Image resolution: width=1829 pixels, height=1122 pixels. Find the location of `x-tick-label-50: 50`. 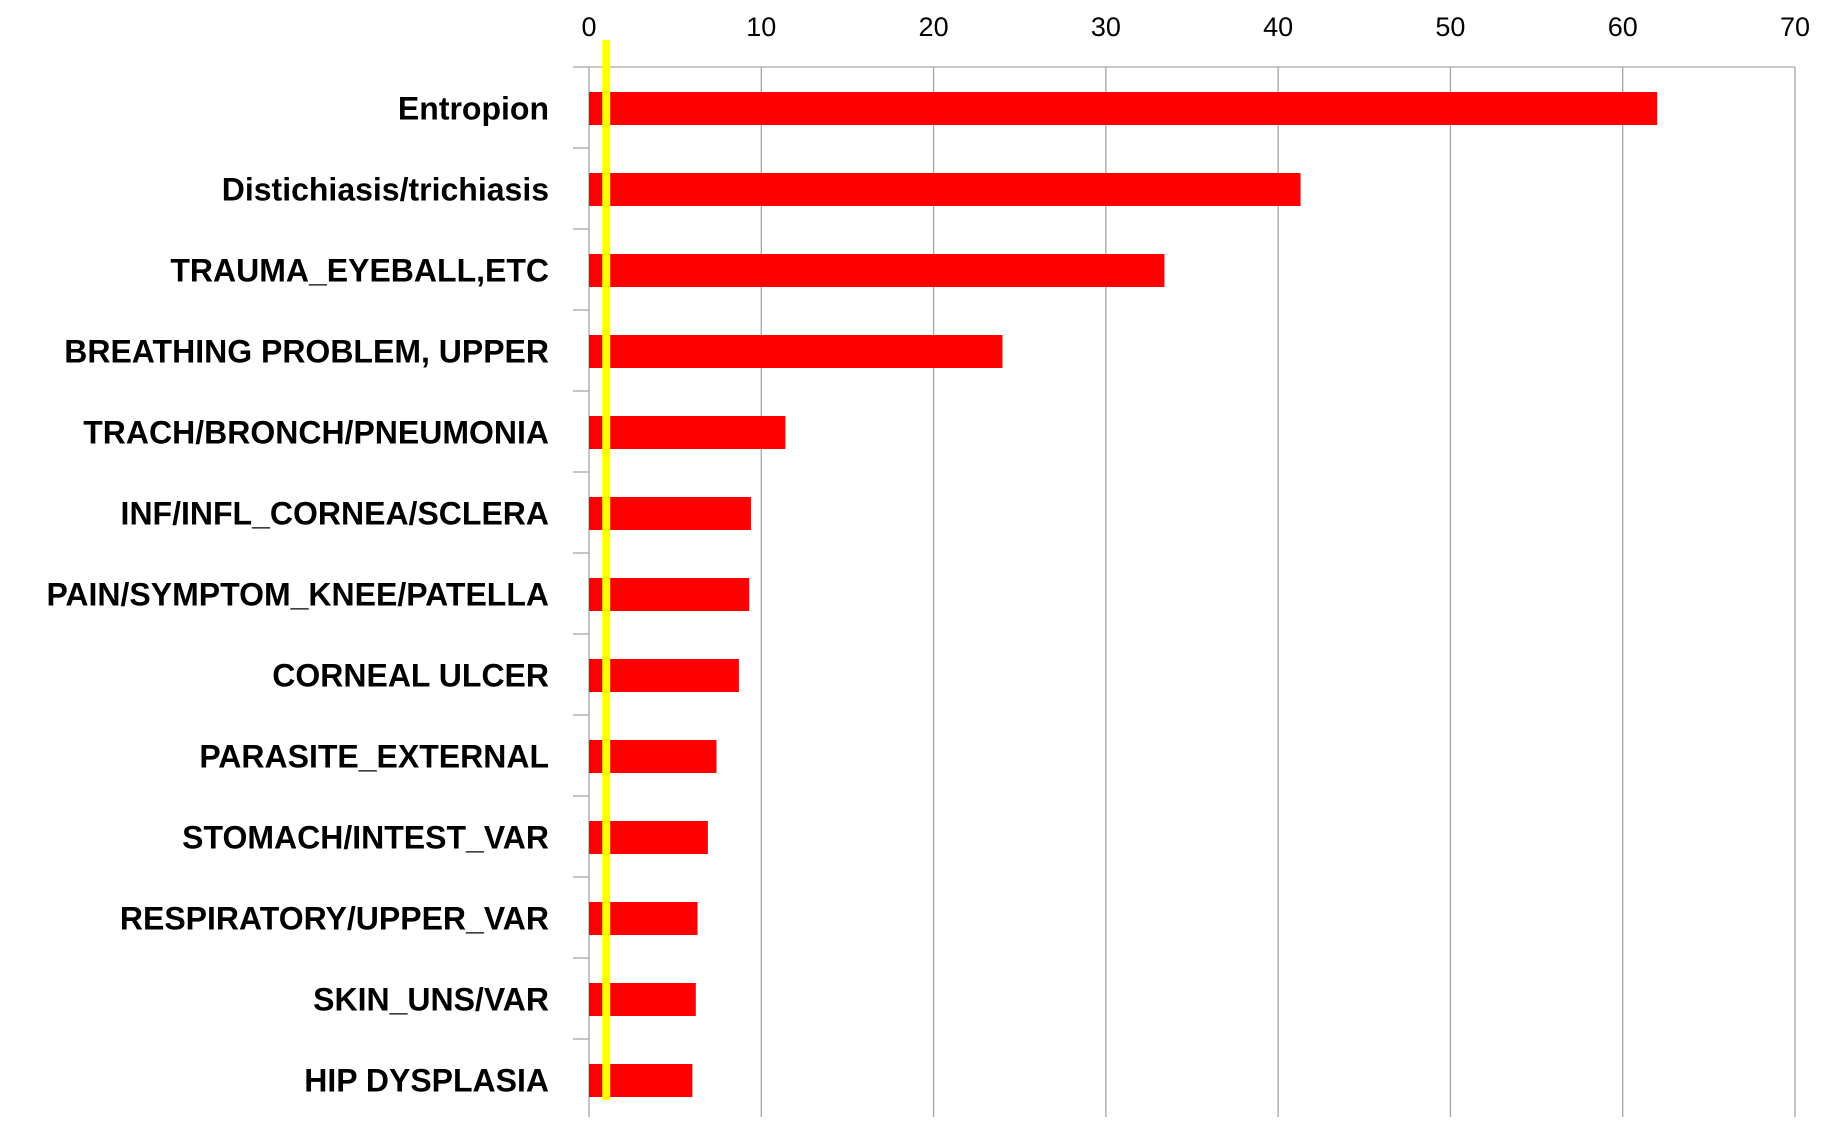

x-tick-label-50: 50 is located at coordinates (1450, 27).